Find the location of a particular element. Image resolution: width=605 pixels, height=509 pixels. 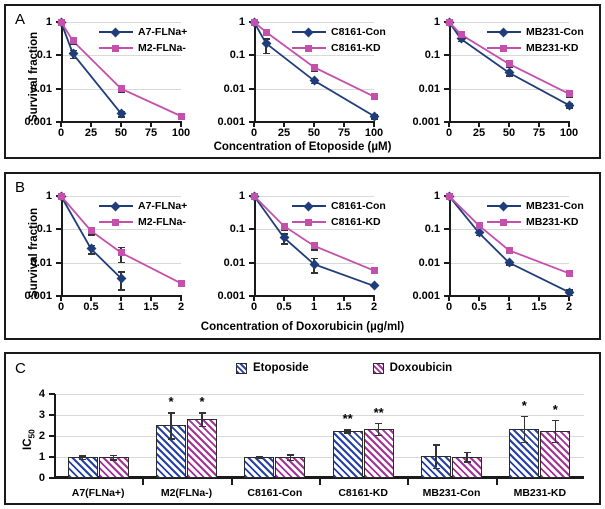

x-tick-label-B3-3: 1.5 is located at coordinates (539, 307).